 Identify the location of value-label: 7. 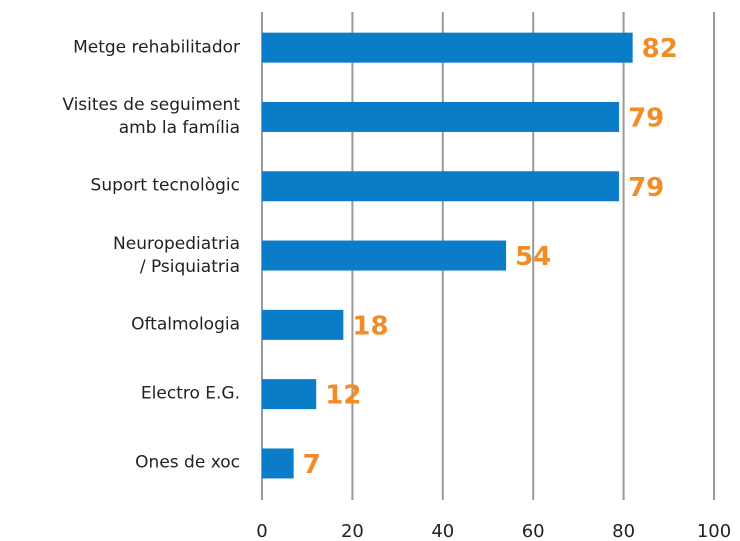
(312, 465).